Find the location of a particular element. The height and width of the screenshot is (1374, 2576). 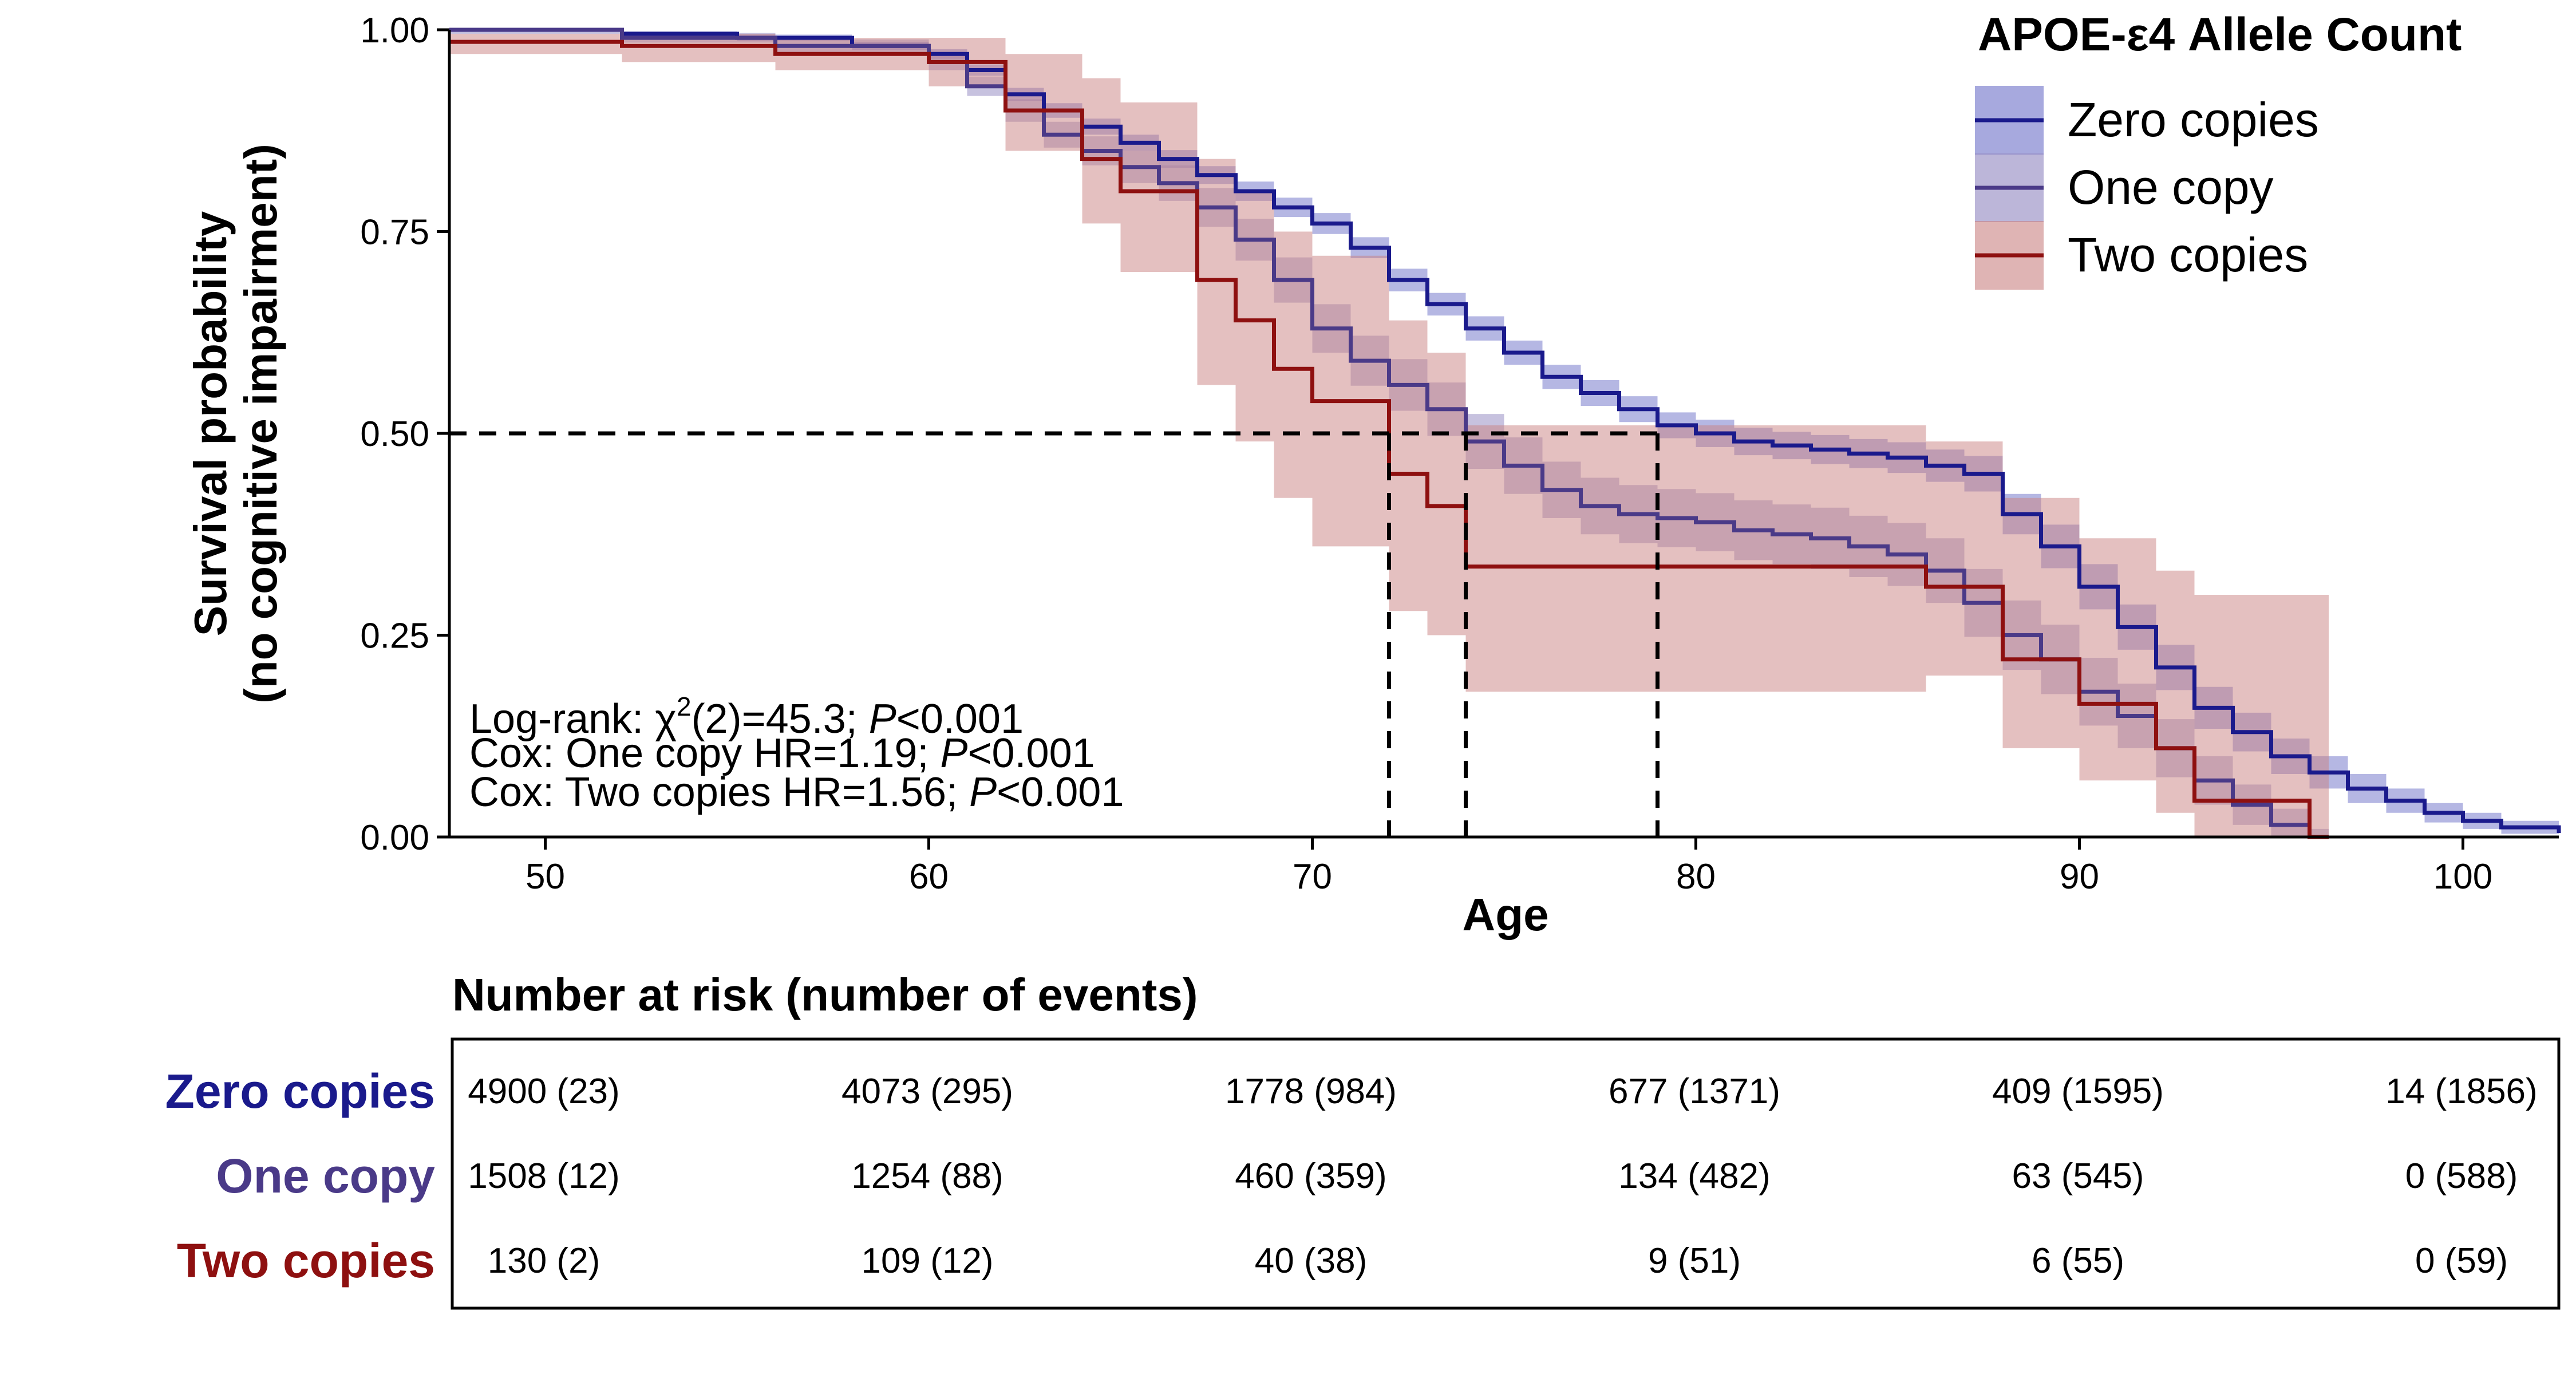

legend-label: Two copies is located at coordinates (2188, 255).